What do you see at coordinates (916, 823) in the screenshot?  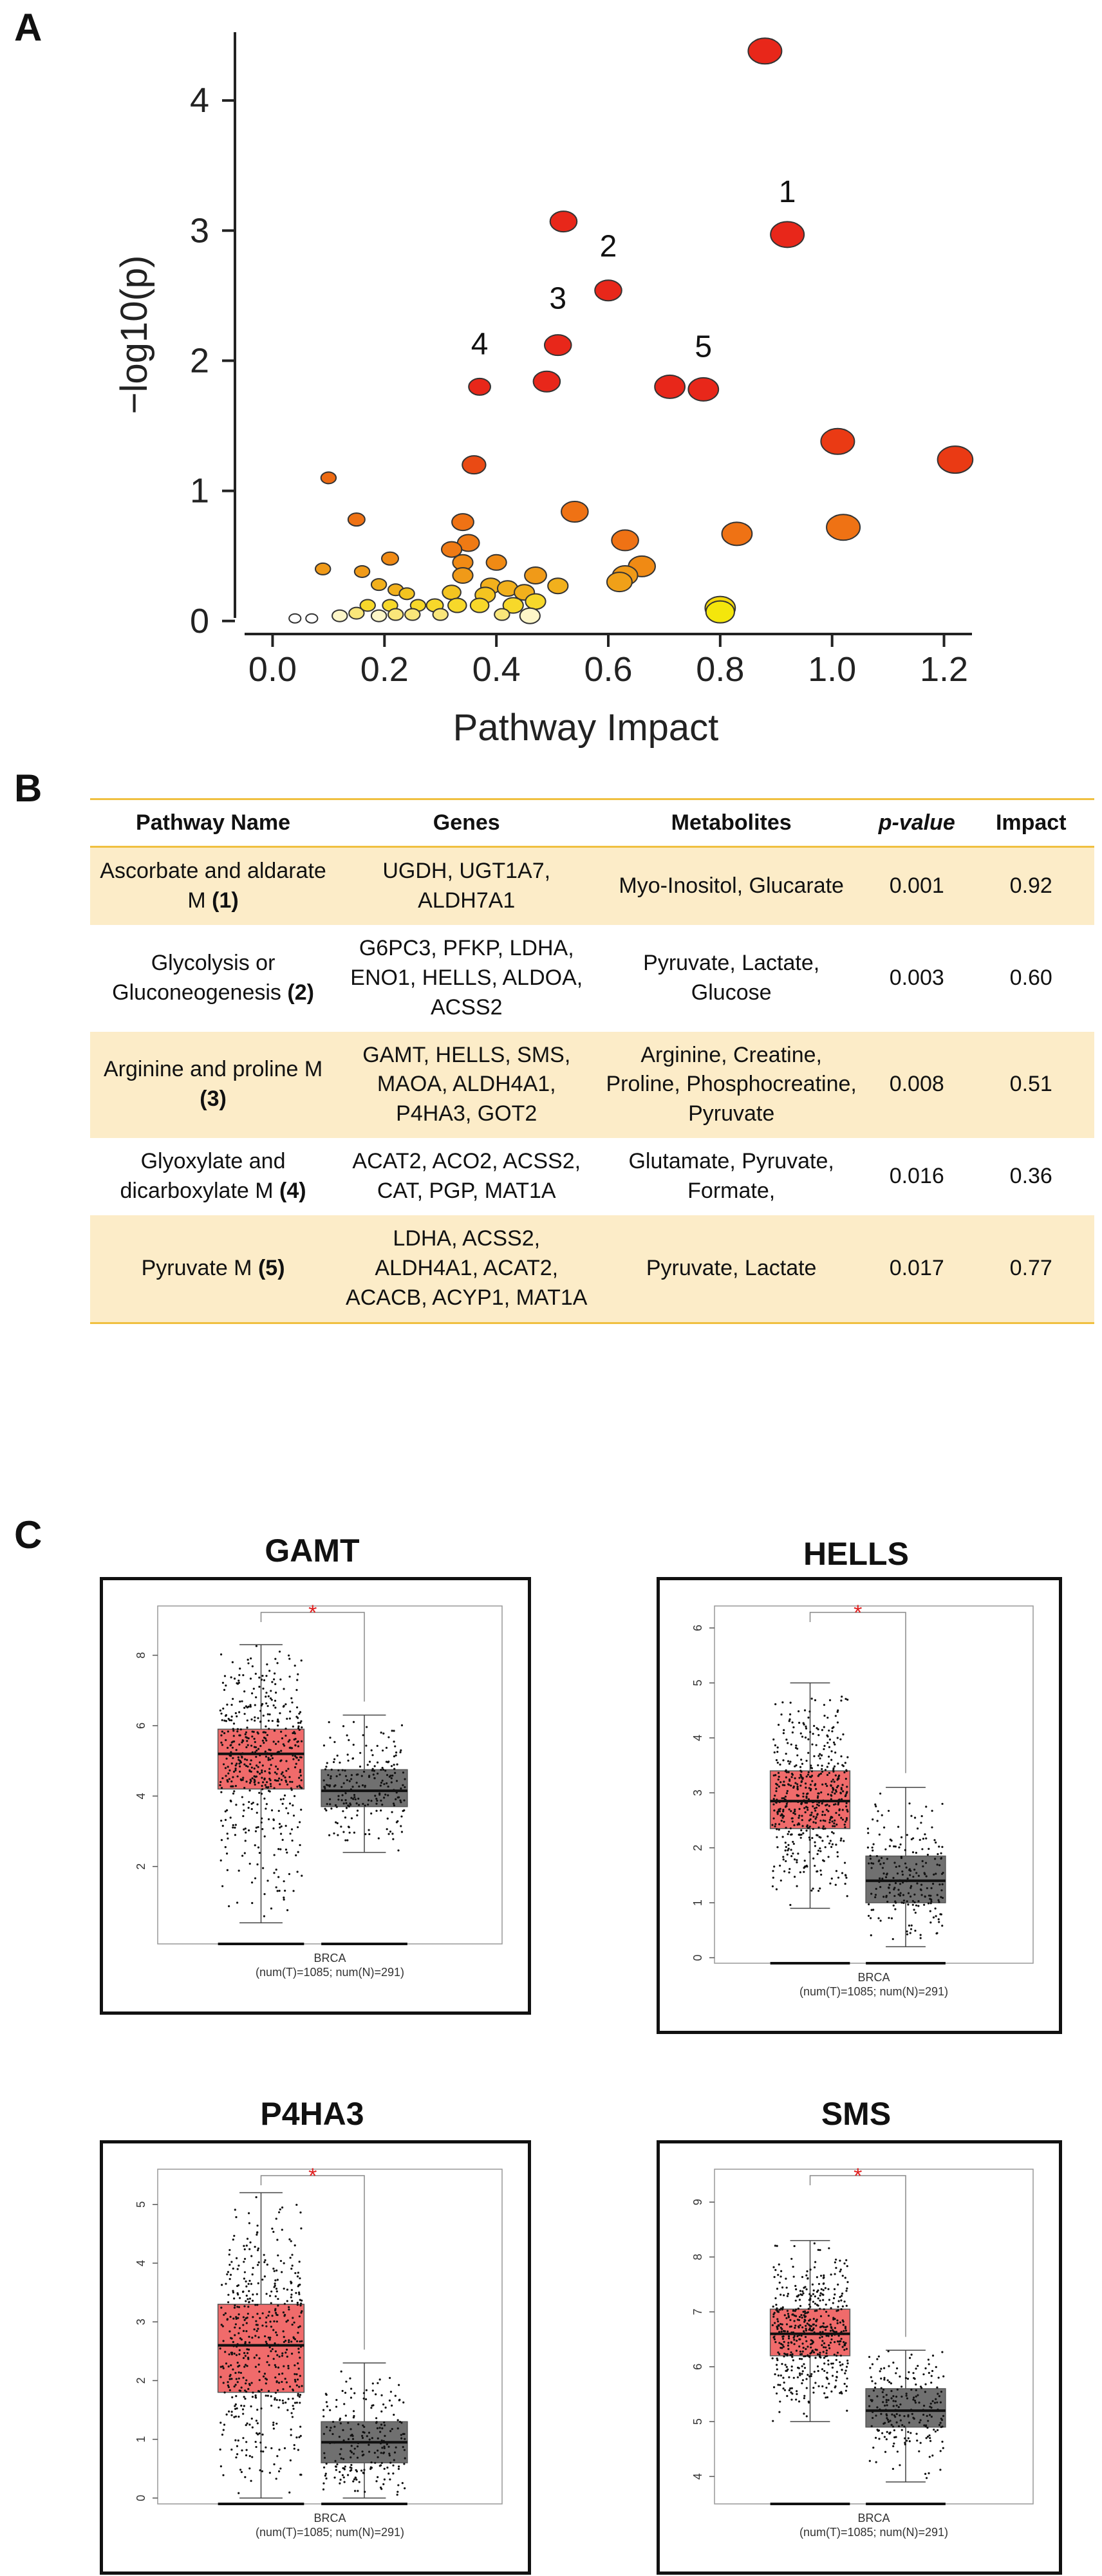 I see `col-header-pvalue: p-value` at bounding box center [916, 823].